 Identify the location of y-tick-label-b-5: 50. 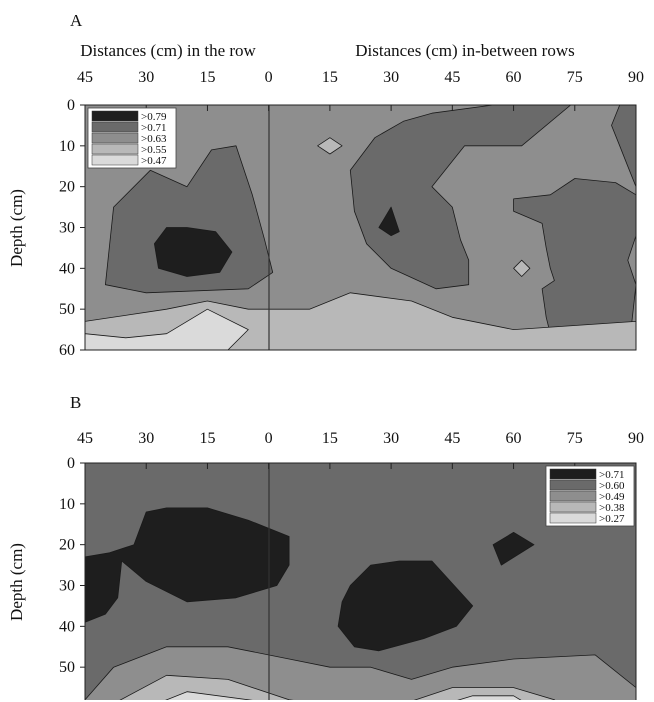
(67, 667).